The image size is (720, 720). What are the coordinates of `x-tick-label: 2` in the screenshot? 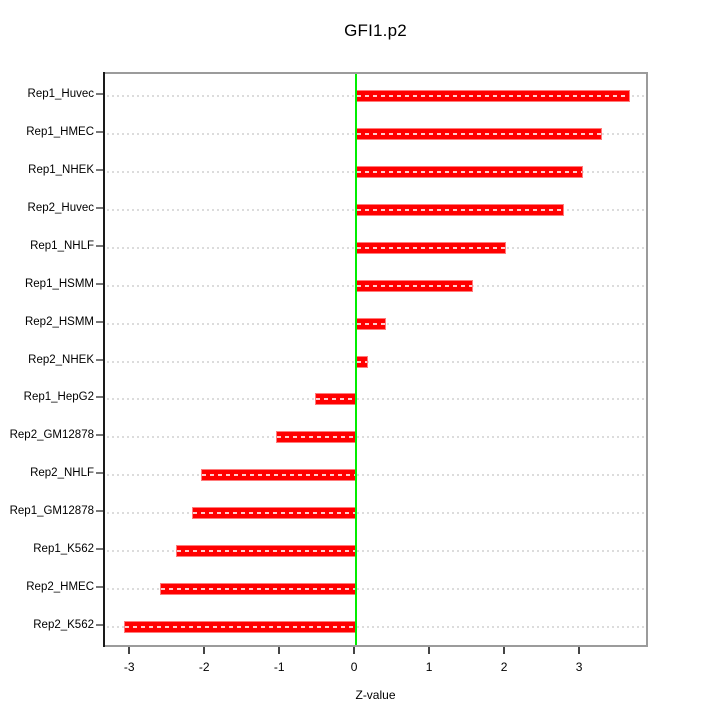 It's located at (504, 667).